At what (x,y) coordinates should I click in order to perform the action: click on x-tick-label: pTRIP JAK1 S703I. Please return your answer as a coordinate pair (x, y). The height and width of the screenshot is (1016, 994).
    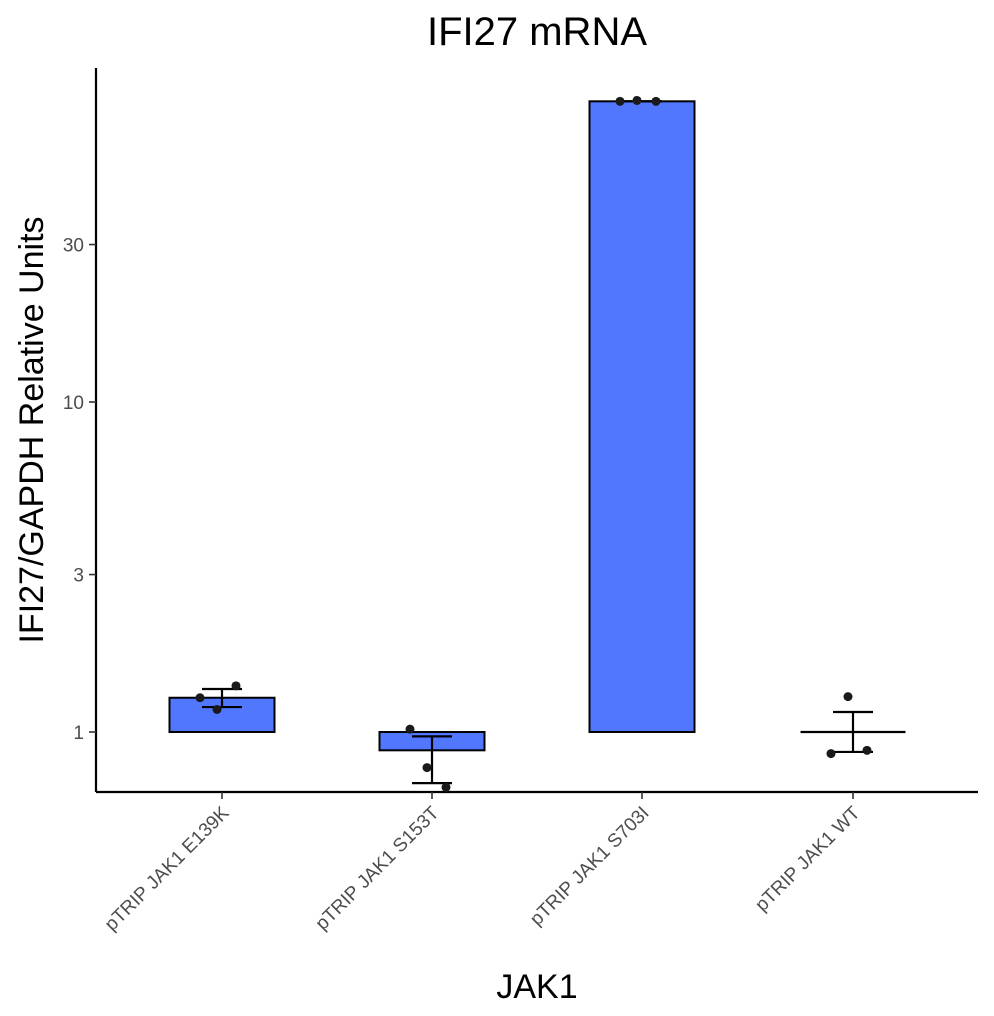
    Looking at the image, I should click on (589, 866).